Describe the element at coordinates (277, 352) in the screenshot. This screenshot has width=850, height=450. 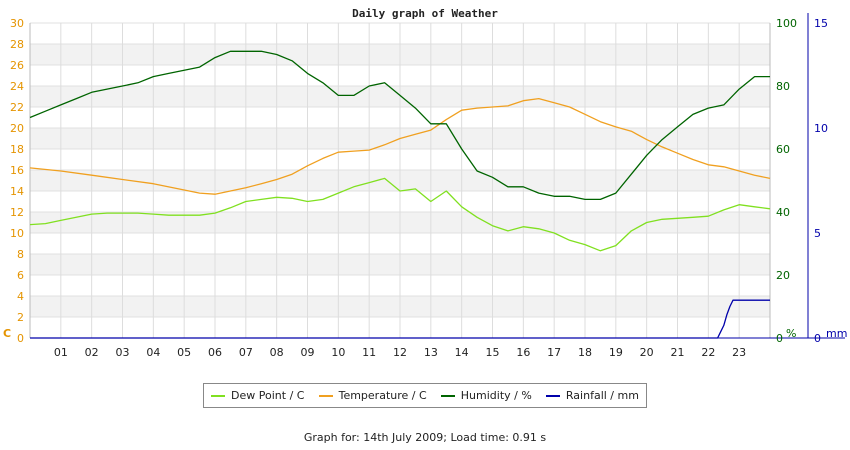
I see `x-tick-label: 08` at that location.